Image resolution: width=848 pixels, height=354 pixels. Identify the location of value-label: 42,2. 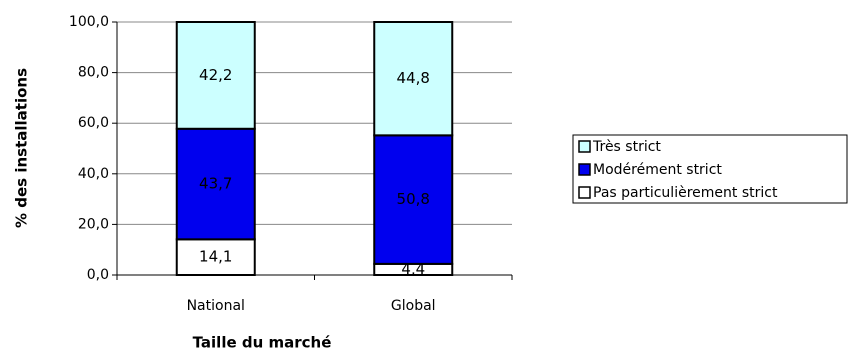
(215, 75).